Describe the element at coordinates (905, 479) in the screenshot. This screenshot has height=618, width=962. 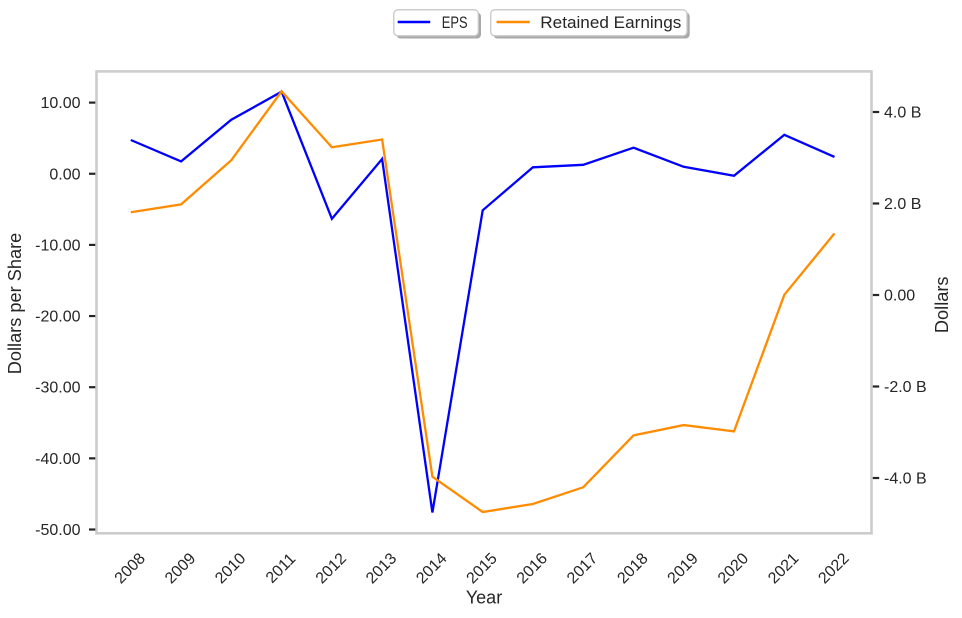
I see `svg-text: -4.0 B` at that location.